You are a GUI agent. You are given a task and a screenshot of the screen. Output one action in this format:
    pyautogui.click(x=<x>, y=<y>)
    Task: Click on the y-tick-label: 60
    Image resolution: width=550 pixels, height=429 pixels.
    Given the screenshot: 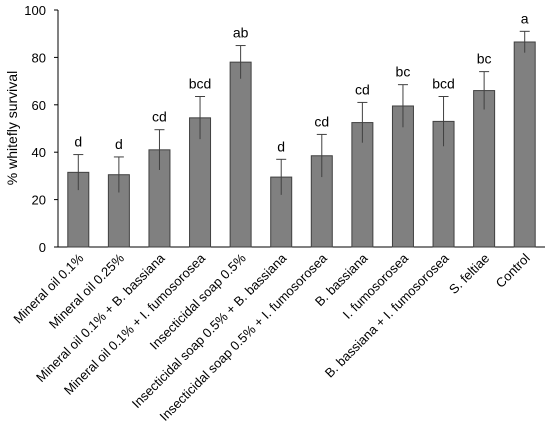 What is the action you would take?
    pyautogui.click(x=39, y=105)
    